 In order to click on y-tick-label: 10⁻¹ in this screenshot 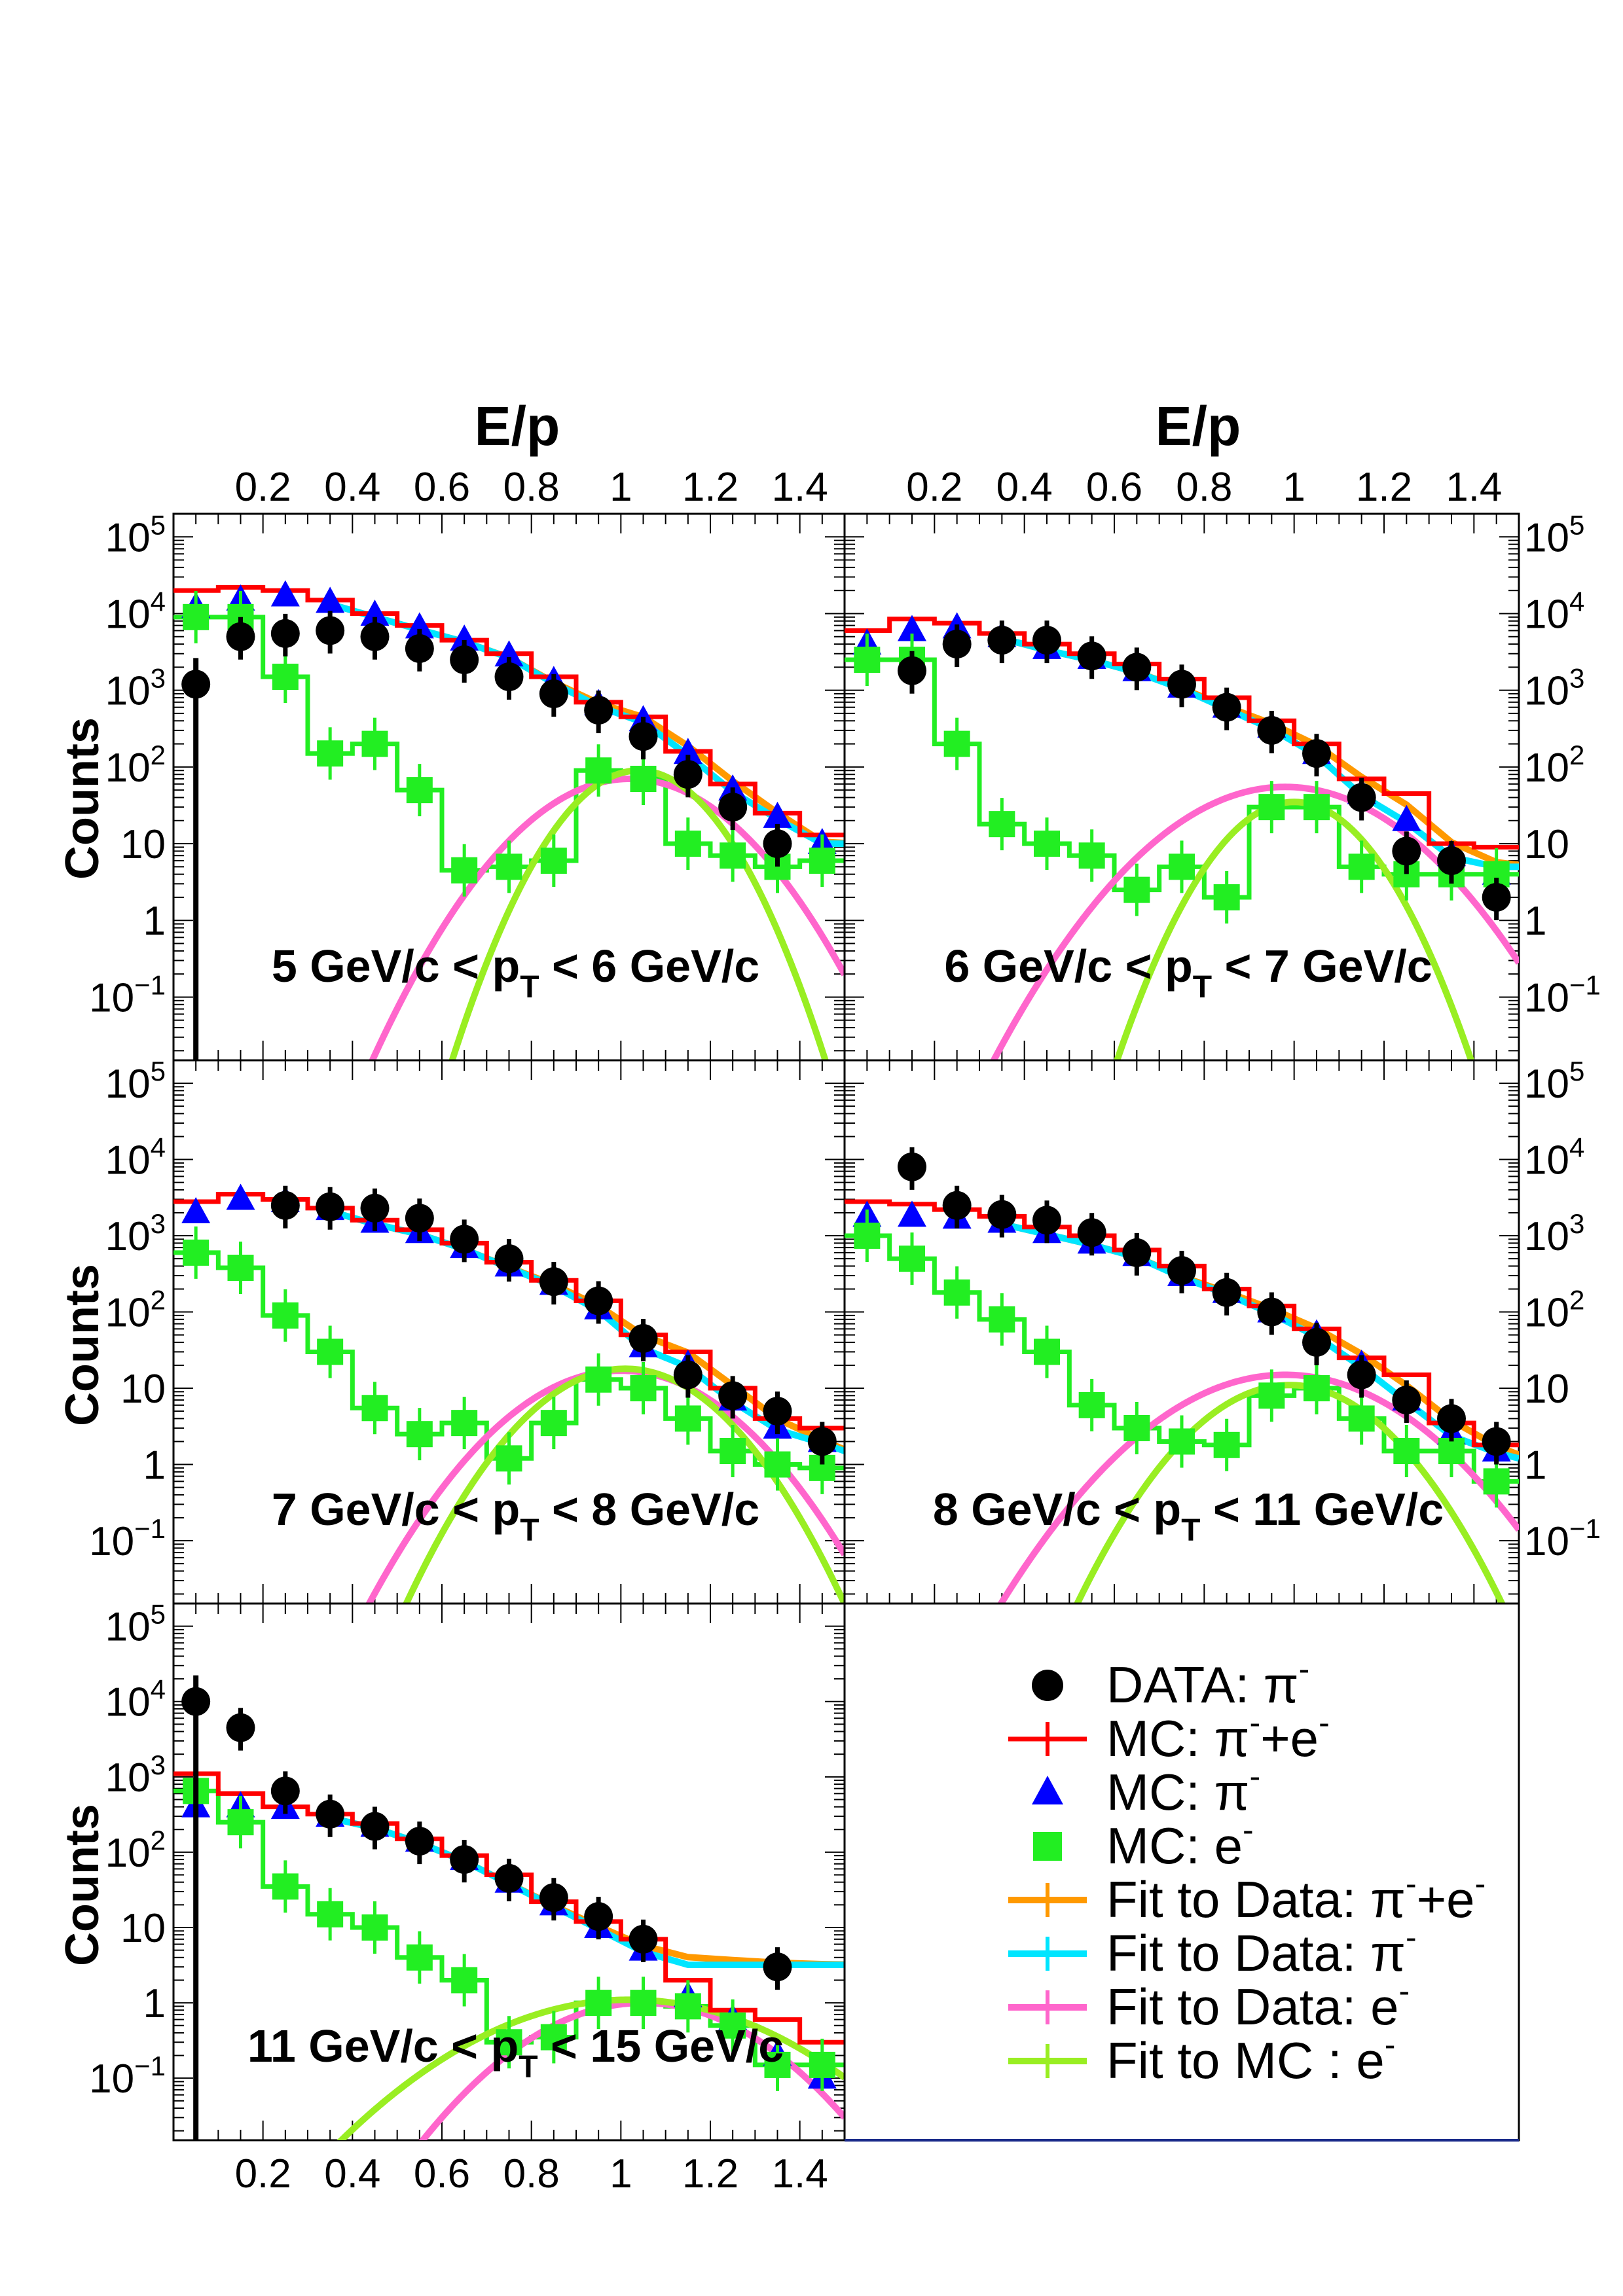, I will do `click(1562, 1538)`.